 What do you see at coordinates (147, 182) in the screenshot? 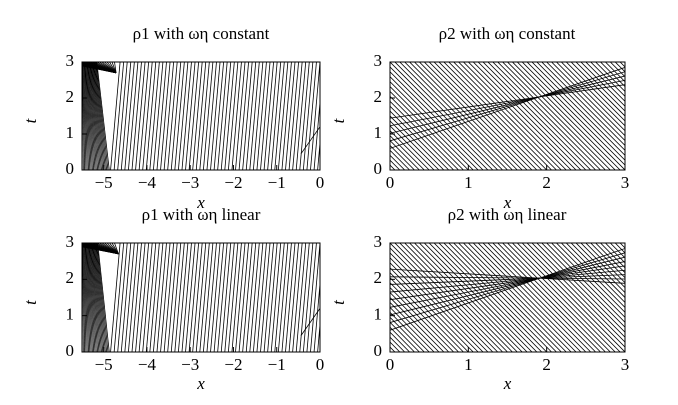
I see `x-tick-label: −4` at bounding box center [147, 182].